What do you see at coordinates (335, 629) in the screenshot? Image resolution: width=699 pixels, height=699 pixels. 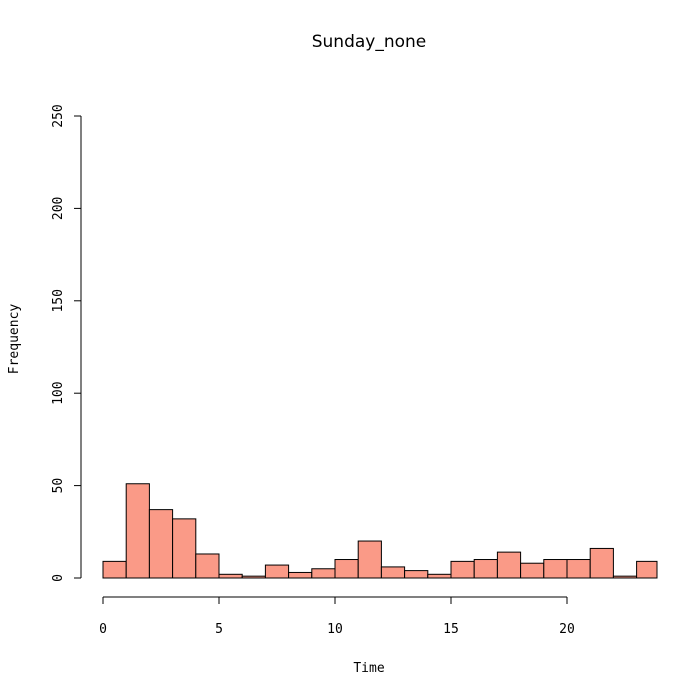 I see `x-tick-label: 10` at bounding box center [335, 629].